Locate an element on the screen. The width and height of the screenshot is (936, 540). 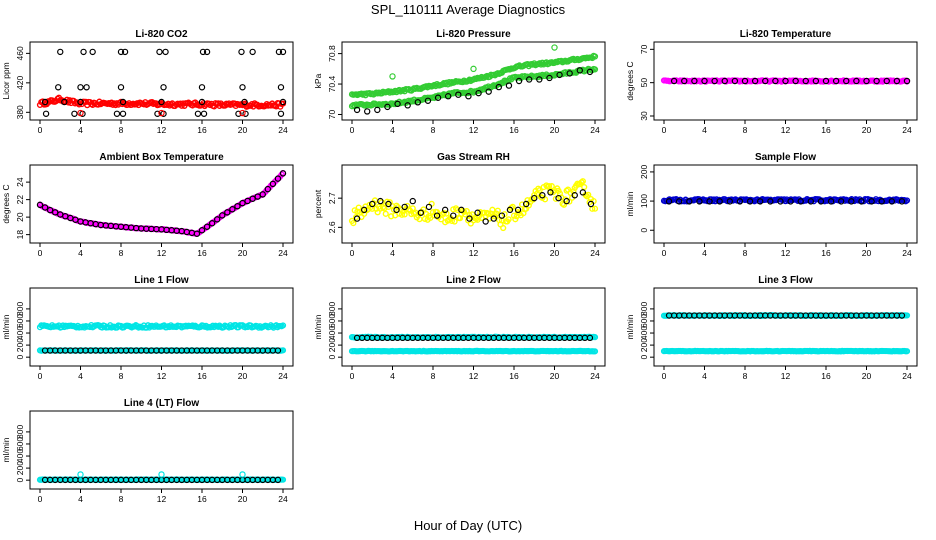
figure-title: SPL_110111 Average Diagnostics is located at coordinates (468, 9).